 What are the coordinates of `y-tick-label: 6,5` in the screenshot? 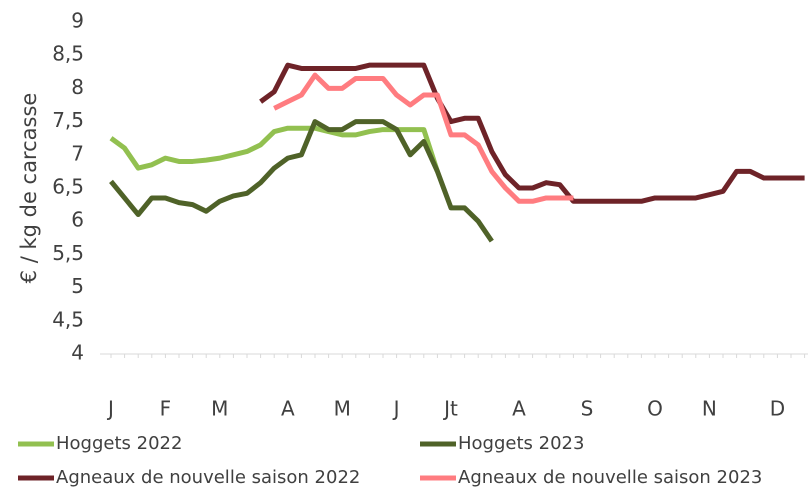 It's located at (68, 187).